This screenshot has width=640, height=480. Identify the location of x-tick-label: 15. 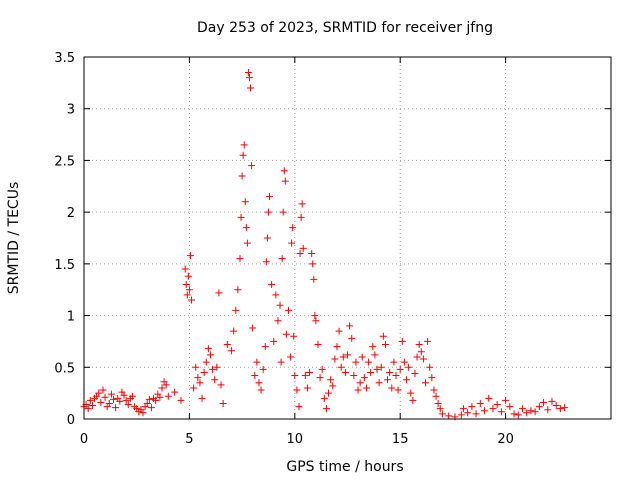
(400, 439).